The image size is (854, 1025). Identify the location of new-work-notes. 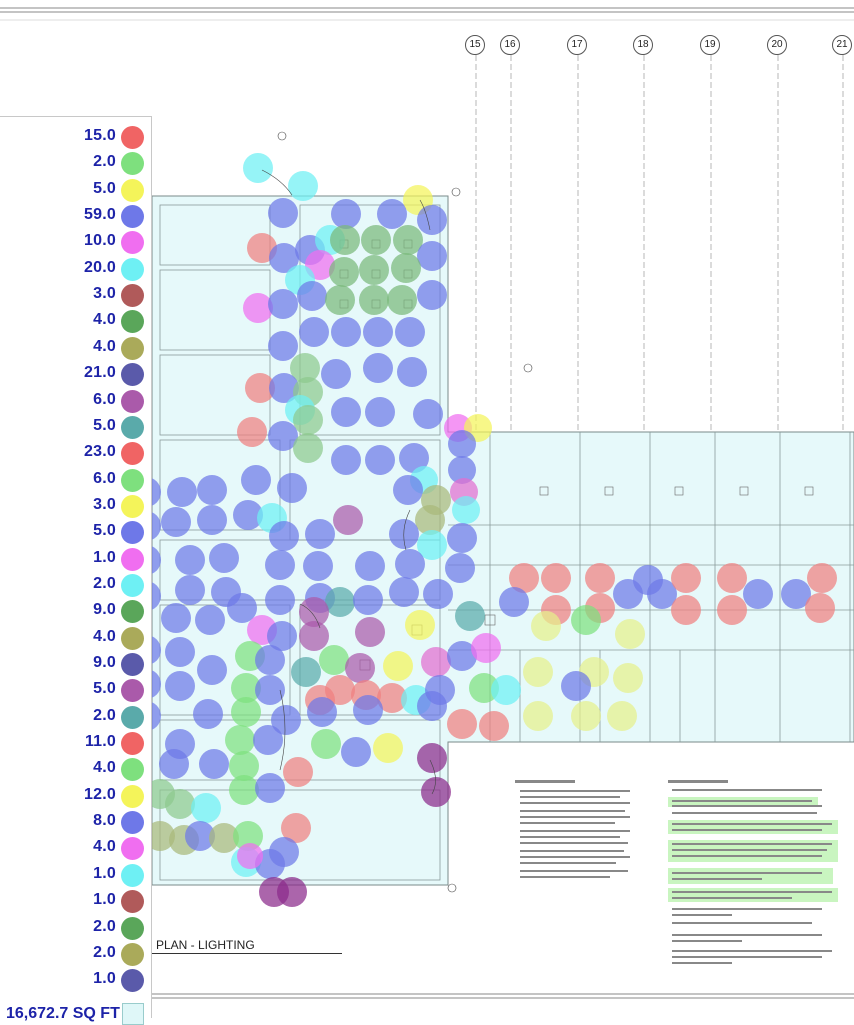
(753, 872).